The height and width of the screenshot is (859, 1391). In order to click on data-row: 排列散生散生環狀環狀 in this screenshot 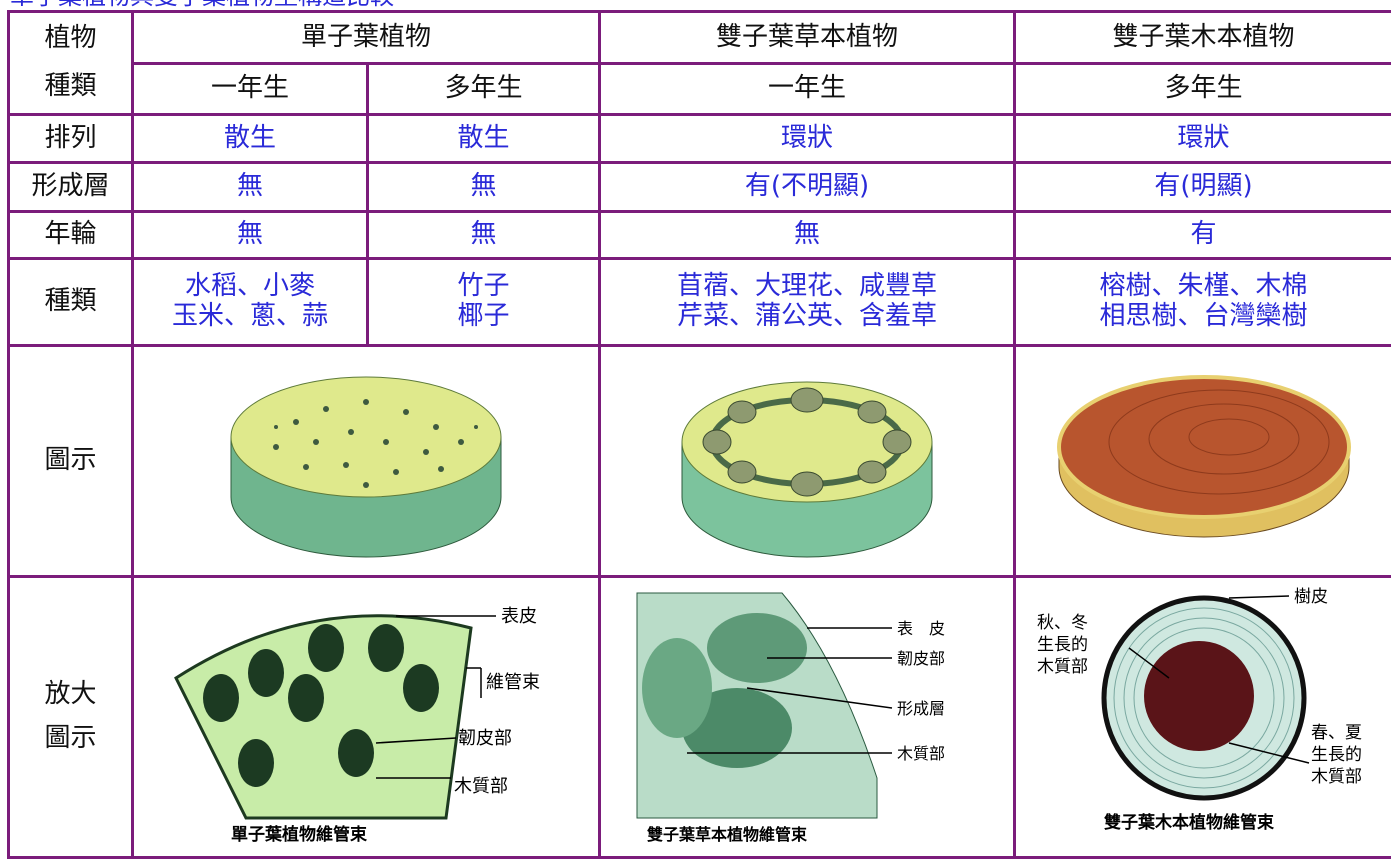, I will do `click(700, 139)`.